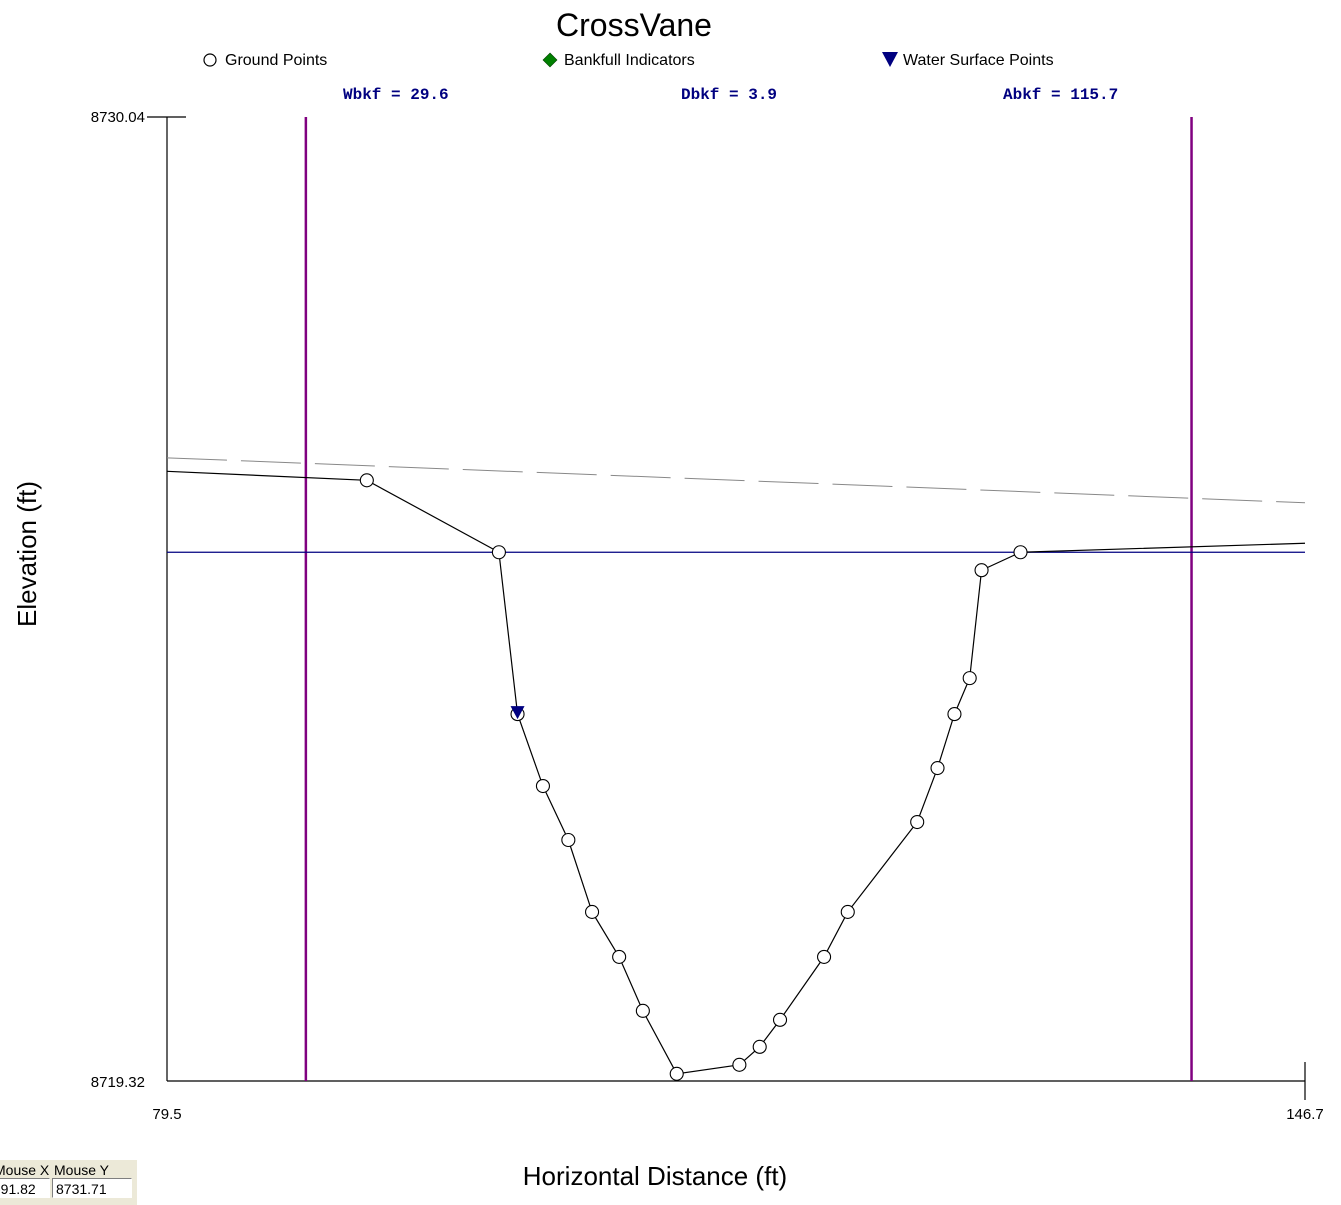  Describe the element at coordinates (1305, 1114) in the screenshot. I see `x-tick-label-right: 146.7` at that location.